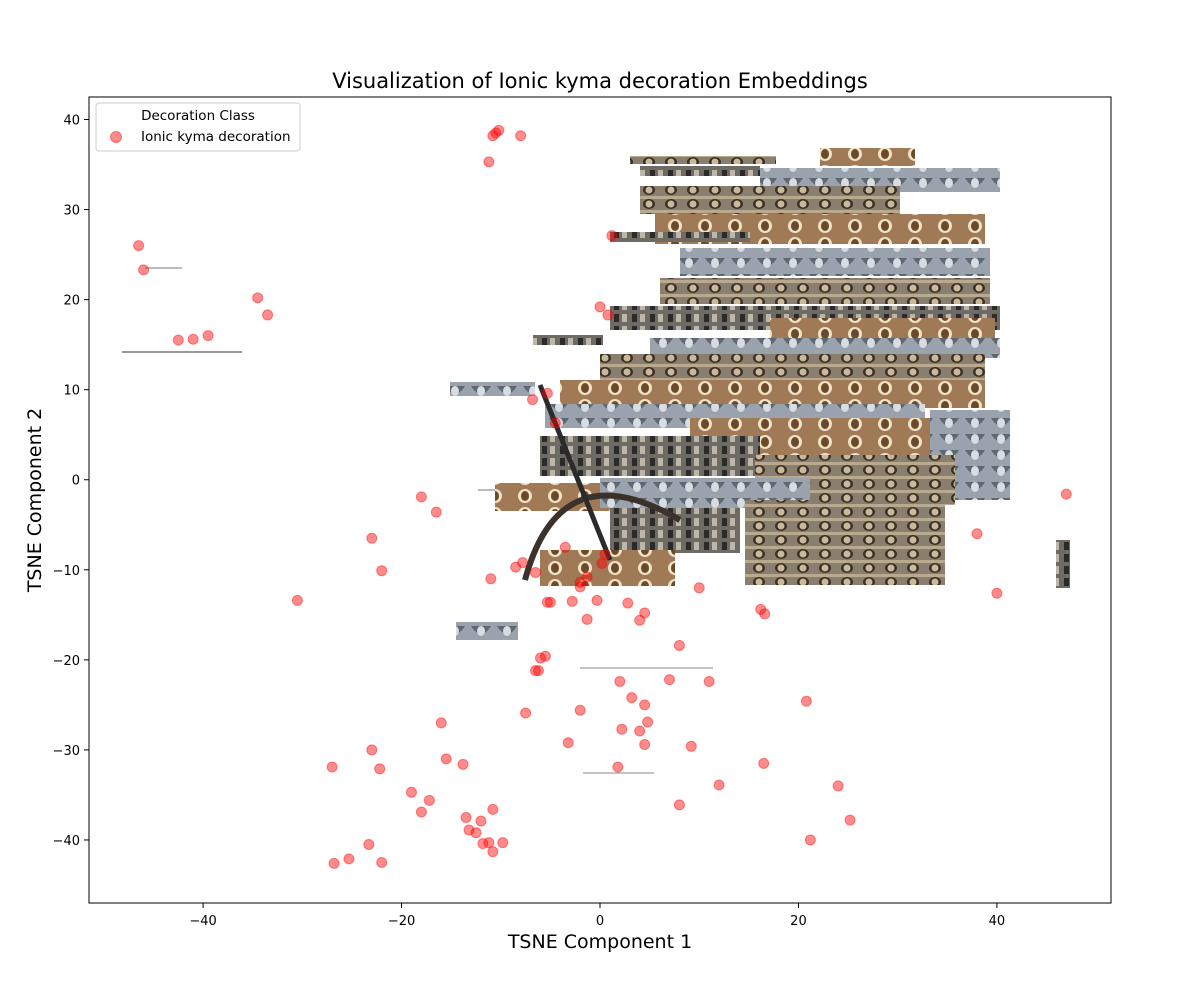 The height and width of the screenshot is (1000, 1200). Describe the element at coordinates (71, 211) in the screenshot. I see `y-tick-label: 30` at that location.